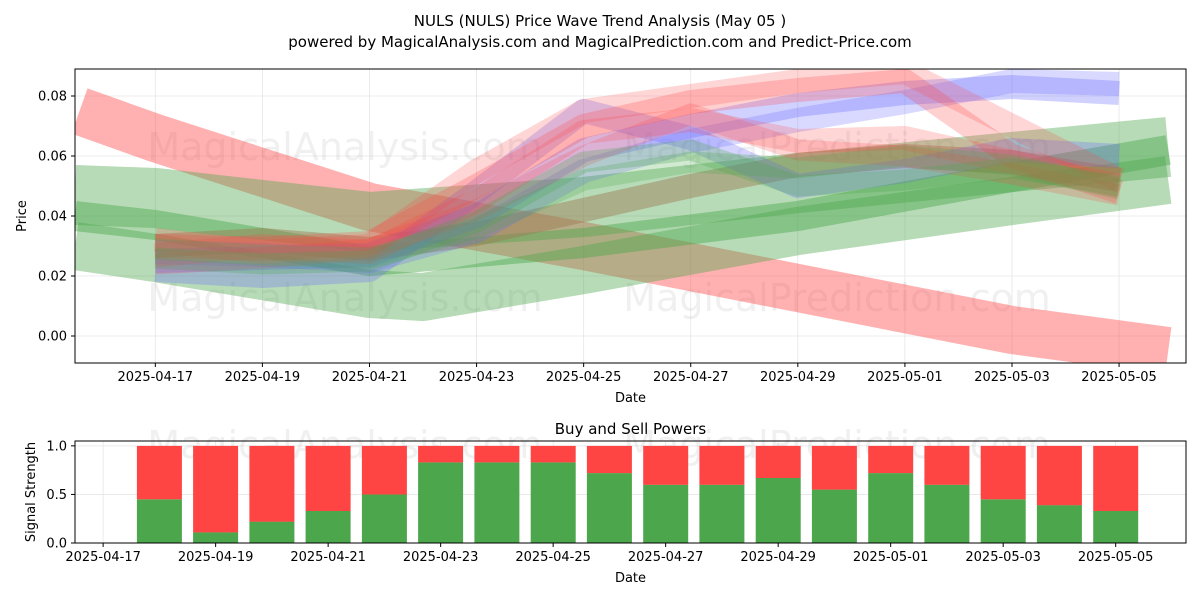  I want to click on signal-chart-y-label: Signal Strength, so click(31, 492).